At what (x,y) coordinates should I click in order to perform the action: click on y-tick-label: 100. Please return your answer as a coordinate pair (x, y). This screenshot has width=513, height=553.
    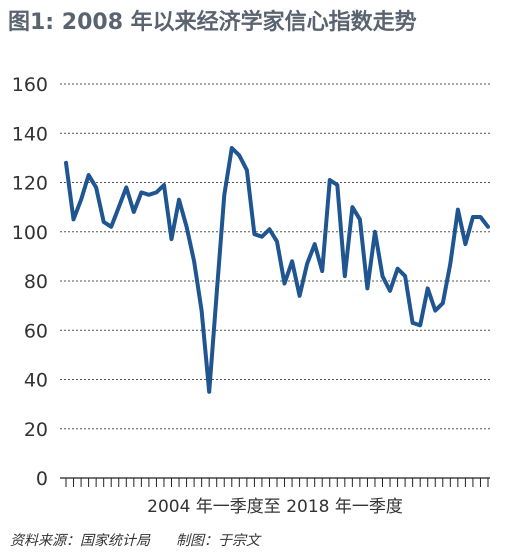
    Looking at the image, I should click on (30, 233).